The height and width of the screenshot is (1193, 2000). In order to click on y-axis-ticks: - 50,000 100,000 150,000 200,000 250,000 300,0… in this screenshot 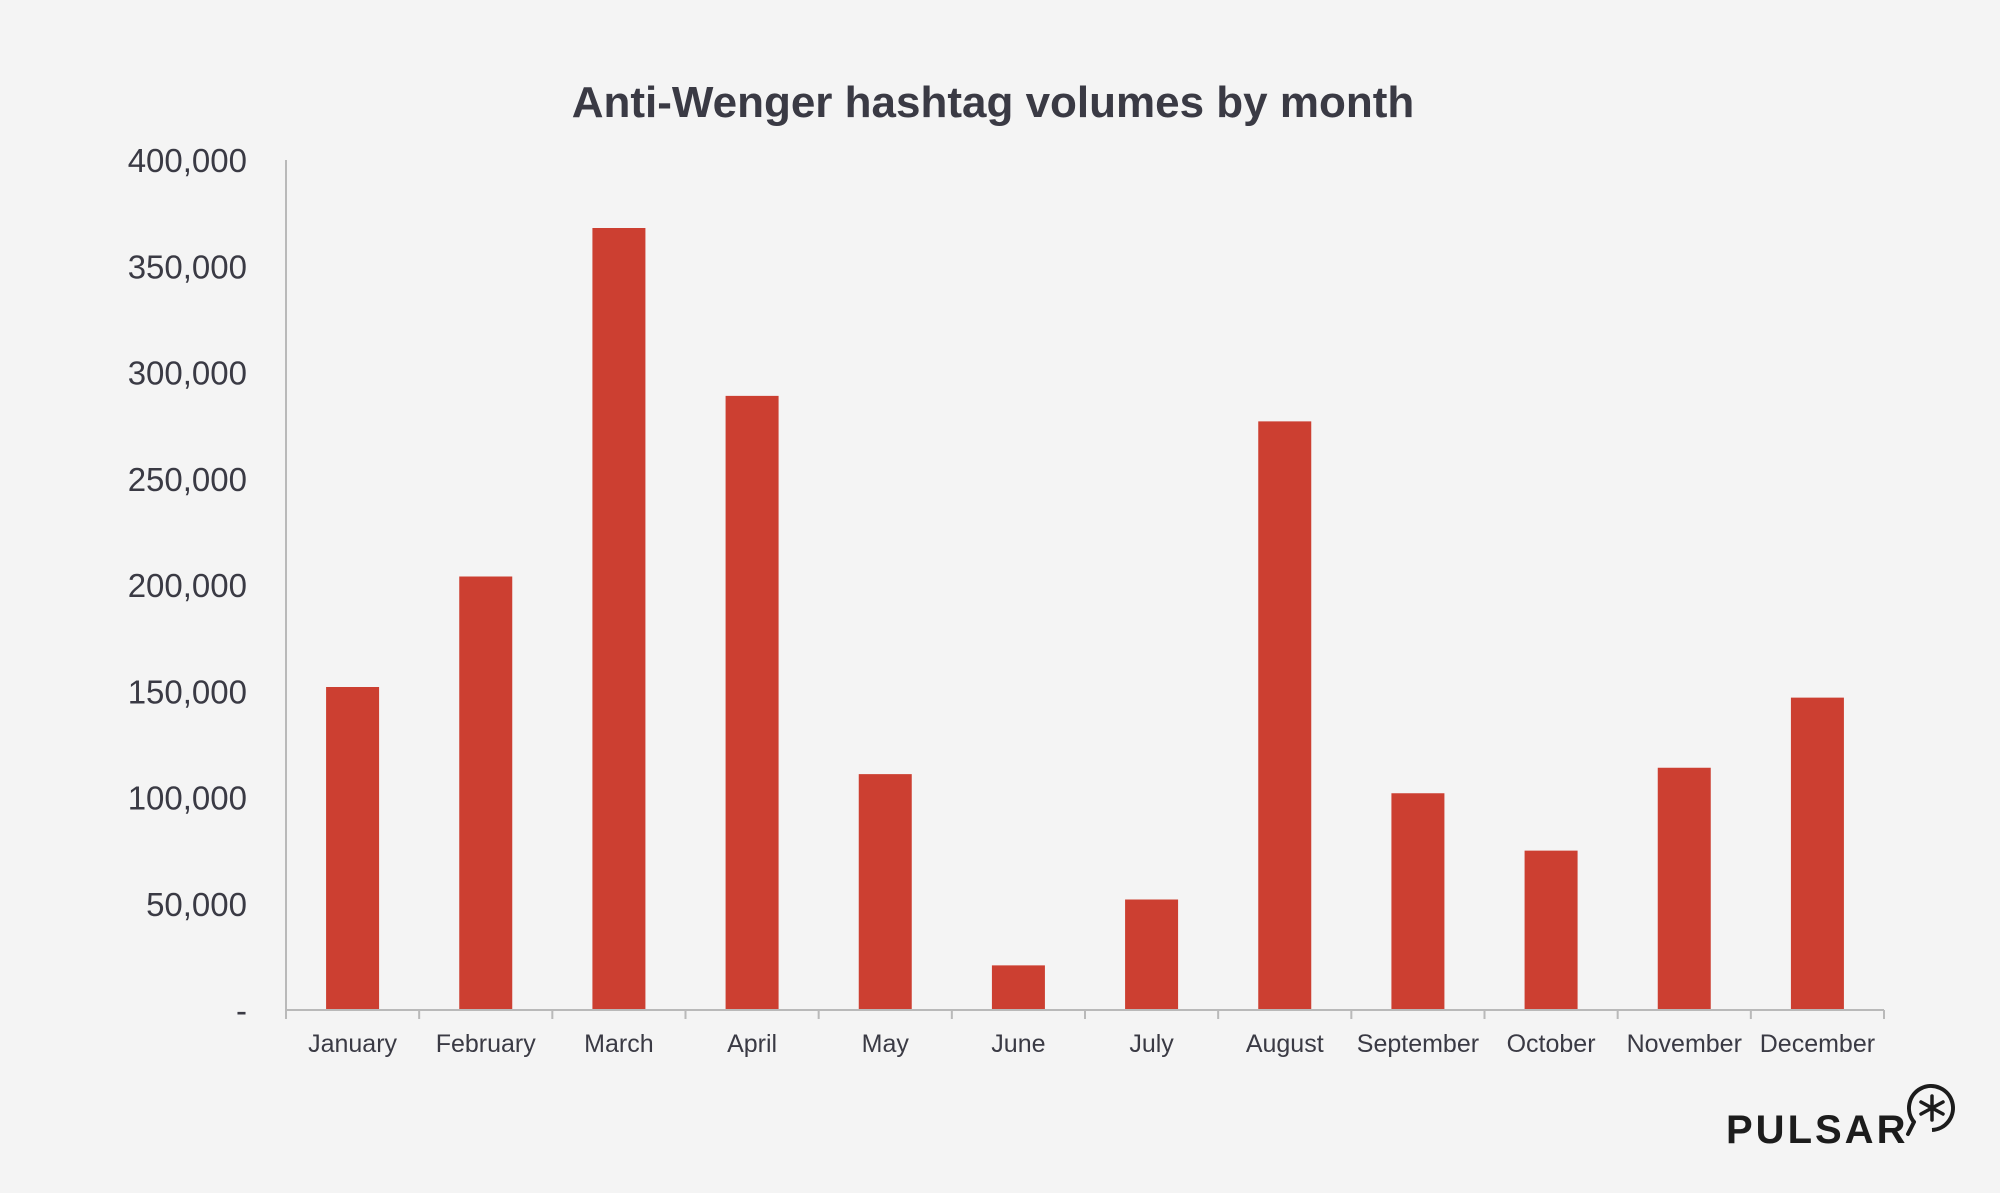, I will do `click(187, 585)`.